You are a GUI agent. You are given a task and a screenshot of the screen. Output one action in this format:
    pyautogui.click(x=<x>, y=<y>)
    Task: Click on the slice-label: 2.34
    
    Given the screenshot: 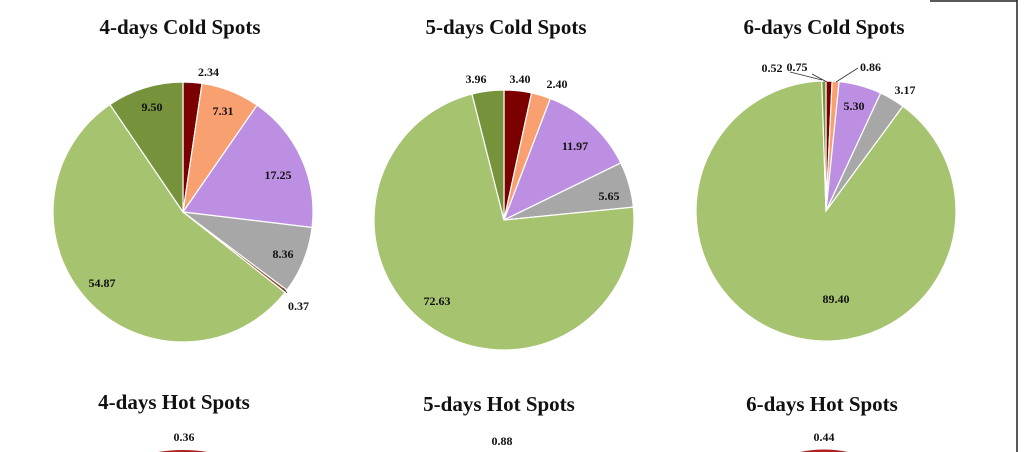 What is the action you would take?
    pyautogui.click(x=208, y=72)
    